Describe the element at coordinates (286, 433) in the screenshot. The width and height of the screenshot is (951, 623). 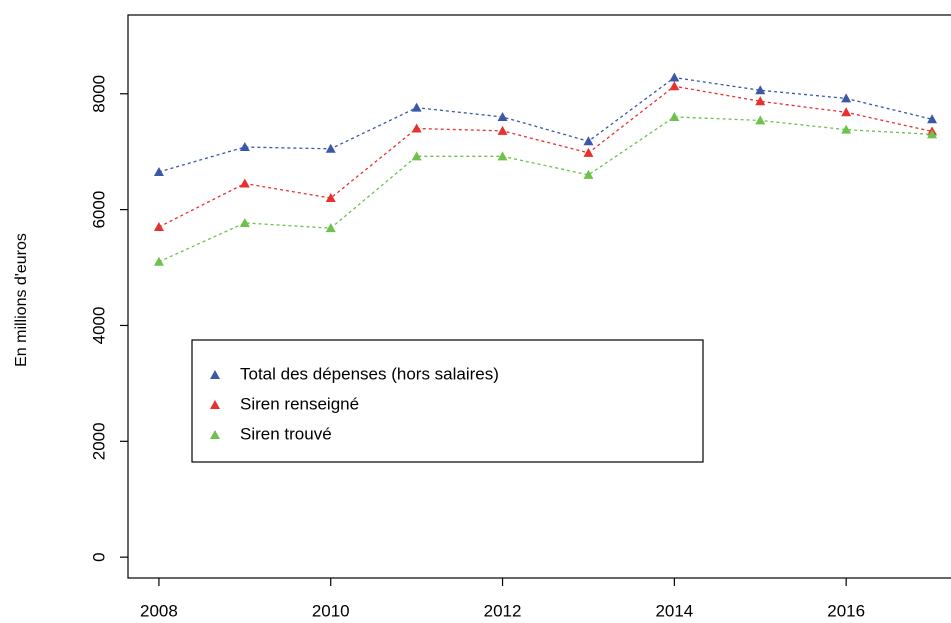
I see `legend-label: Siren trouvé` at that location.